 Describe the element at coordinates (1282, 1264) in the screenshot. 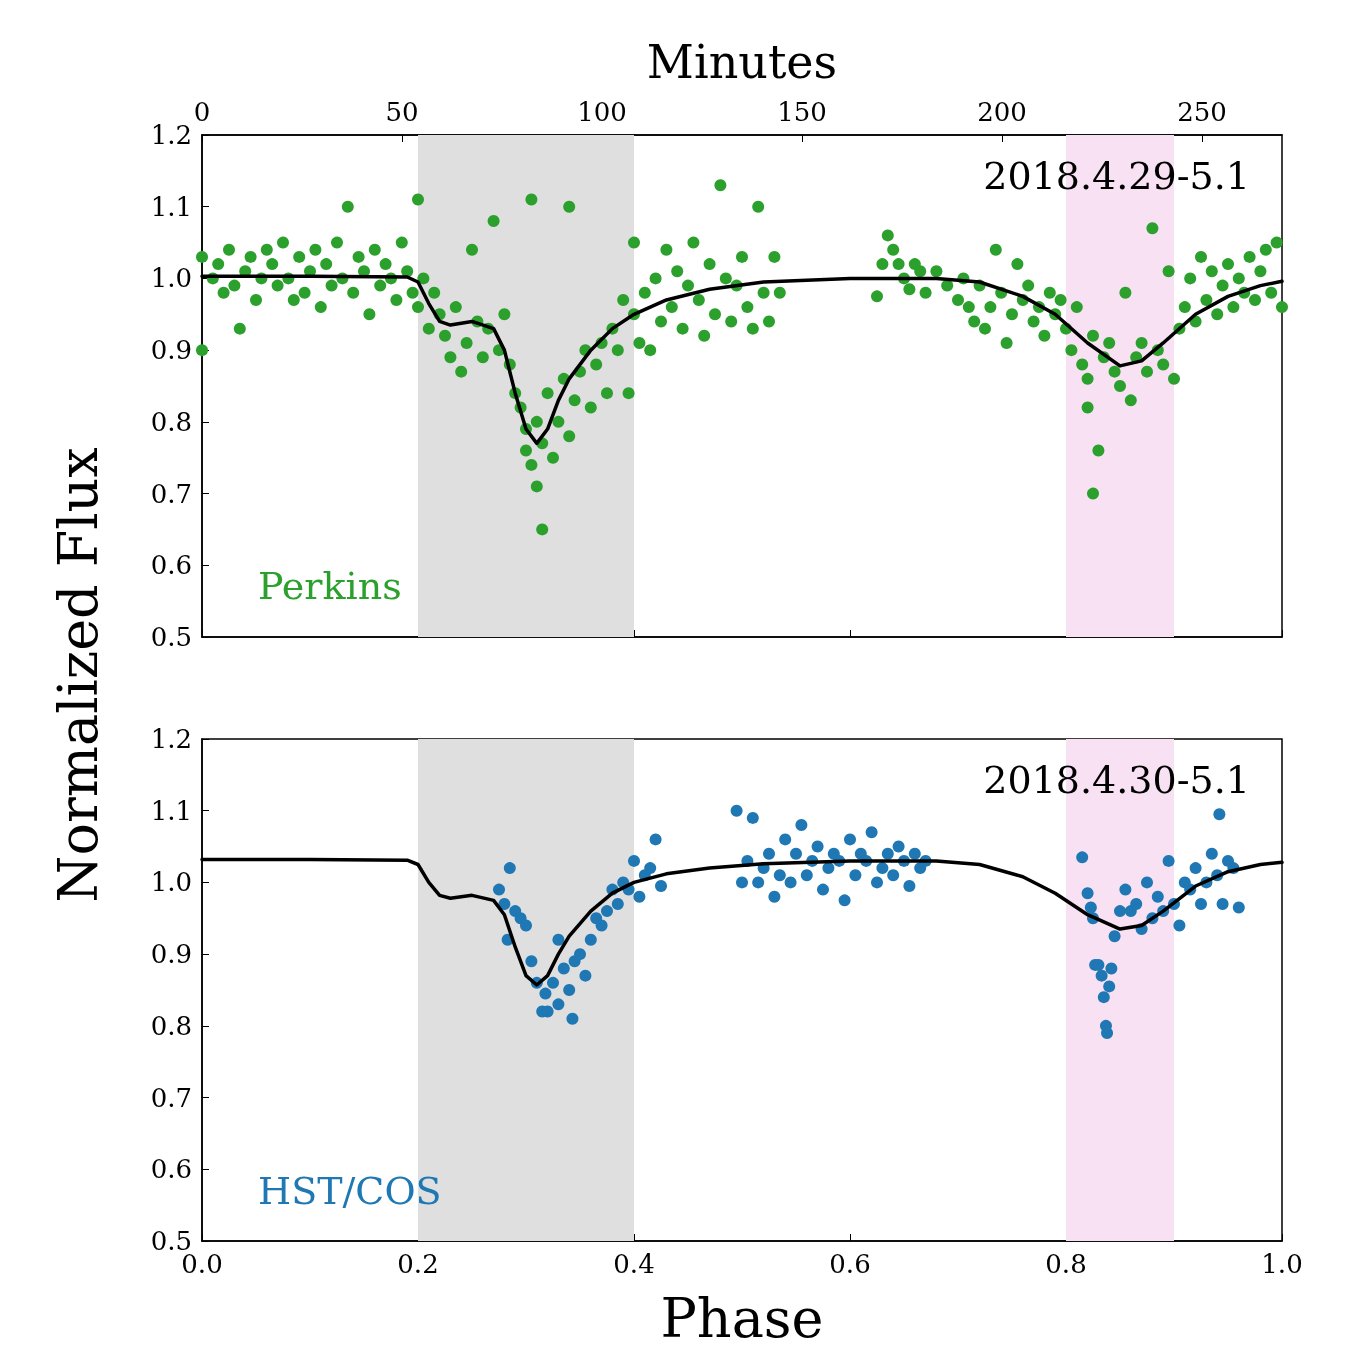

I see `x-tick-label: 1.0` at that location.